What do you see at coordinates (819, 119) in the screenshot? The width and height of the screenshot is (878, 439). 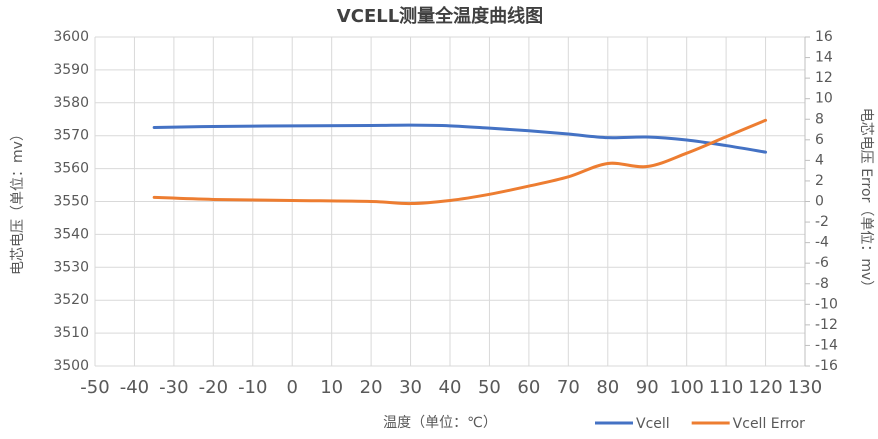 I see `y2-tick-label: 8` at bounding box center [819, 119].